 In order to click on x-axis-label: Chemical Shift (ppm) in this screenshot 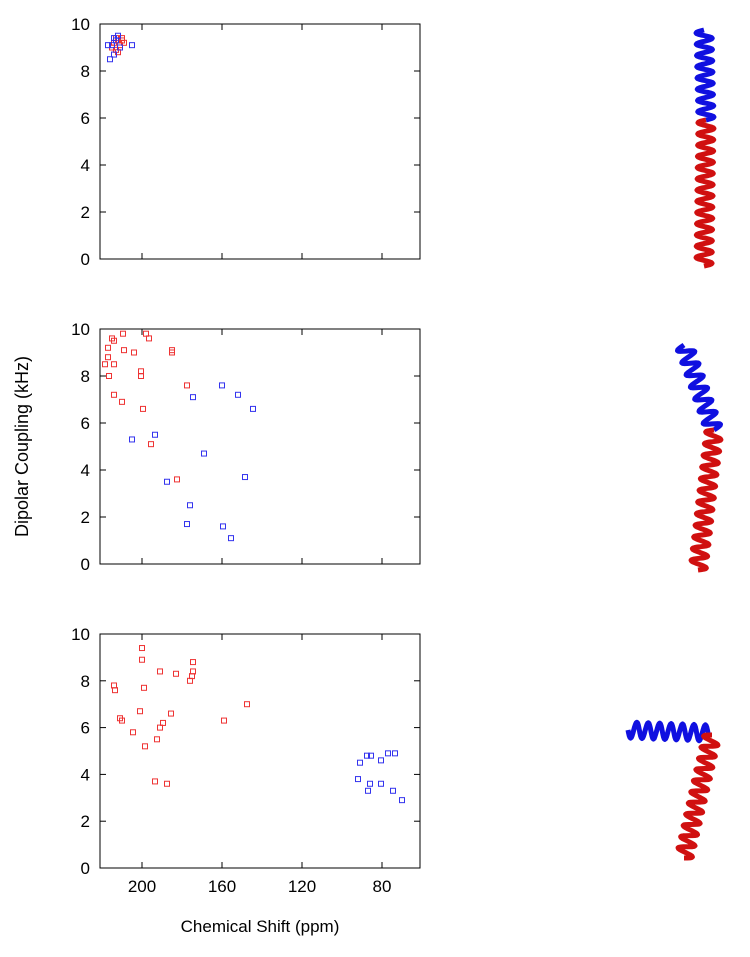, I will do `click(260, 926)`.